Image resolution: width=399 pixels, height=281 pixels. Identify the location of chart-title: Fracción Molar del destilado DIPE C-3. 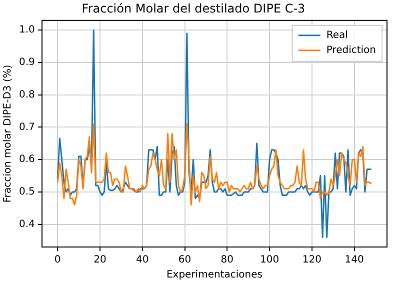
(194, 8).